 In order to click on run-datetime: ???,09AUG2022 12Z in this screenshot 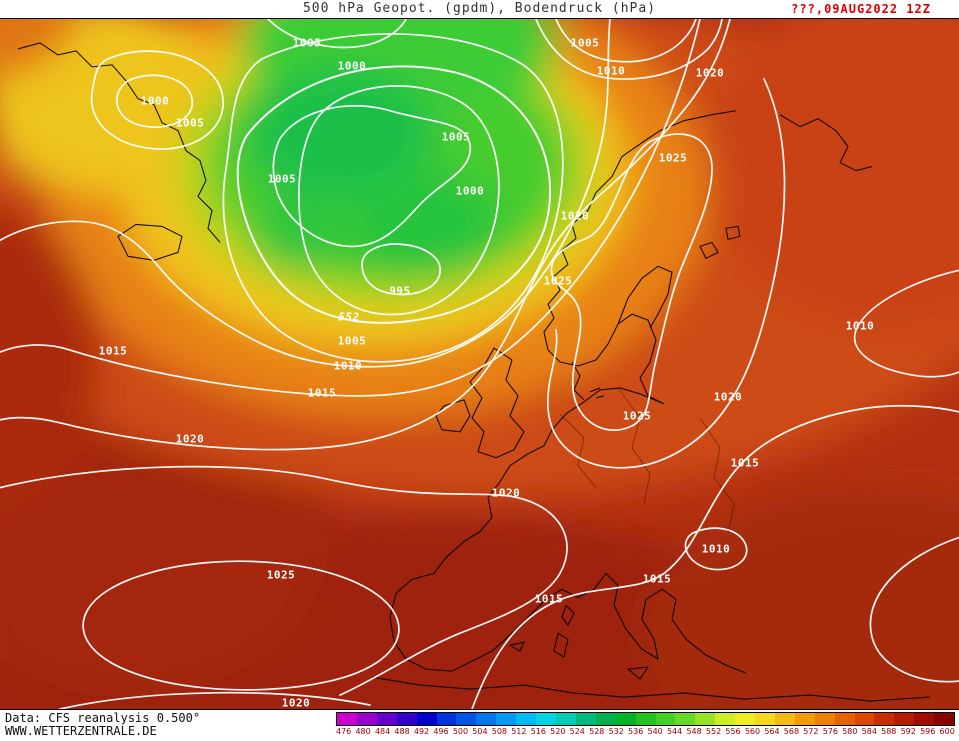, I will do `click(861, 9)`.